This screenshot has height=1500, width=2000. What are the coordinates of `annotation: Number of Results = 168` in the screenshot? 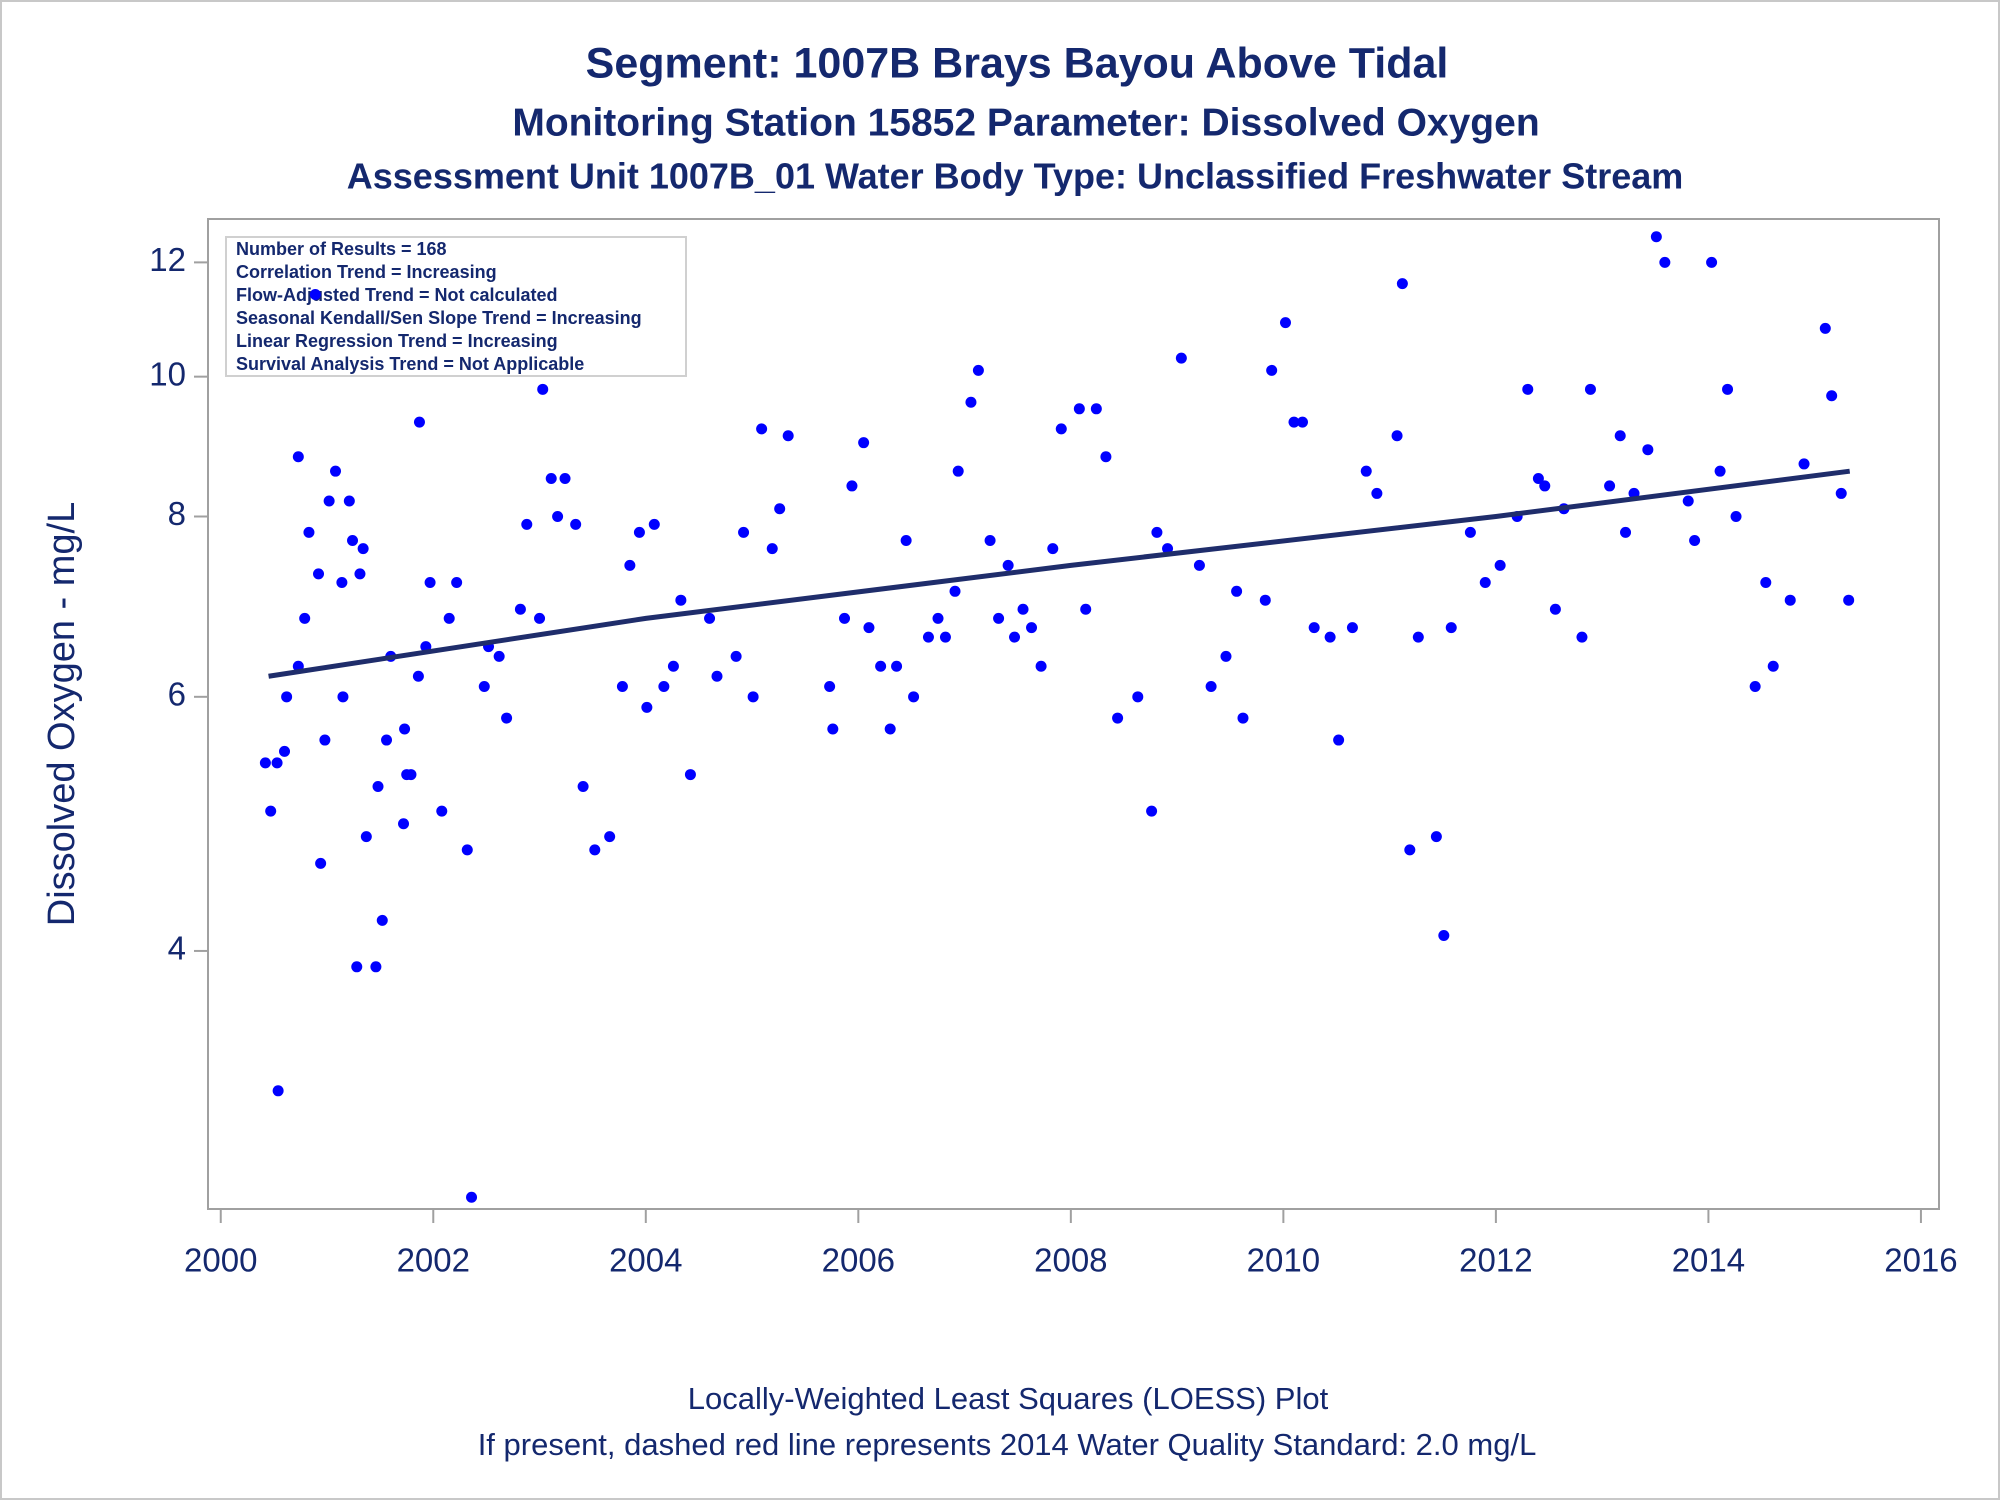 It's located at (341, 249).